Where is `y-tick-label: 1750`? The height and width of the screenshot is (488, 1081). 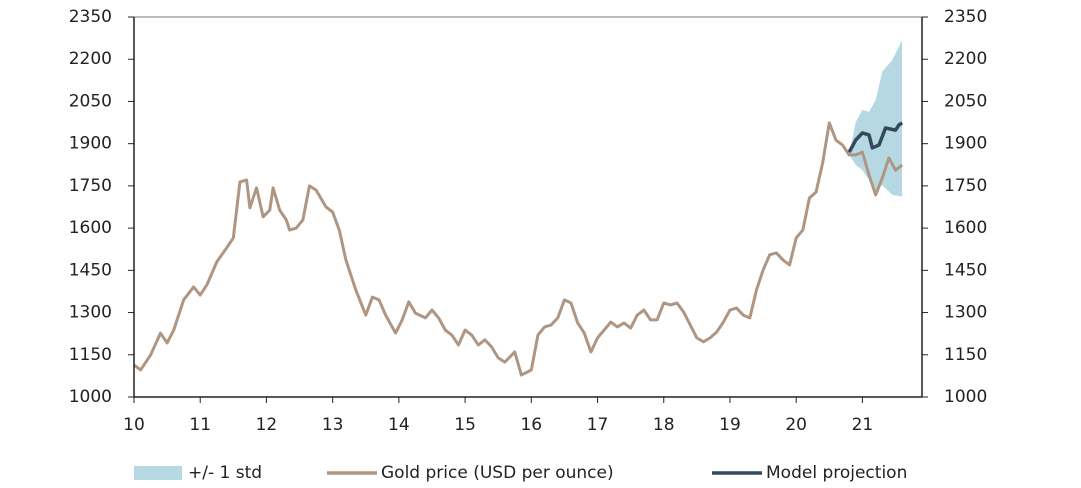 y-tick-label: 1750 is located at coordinates (90, 186).